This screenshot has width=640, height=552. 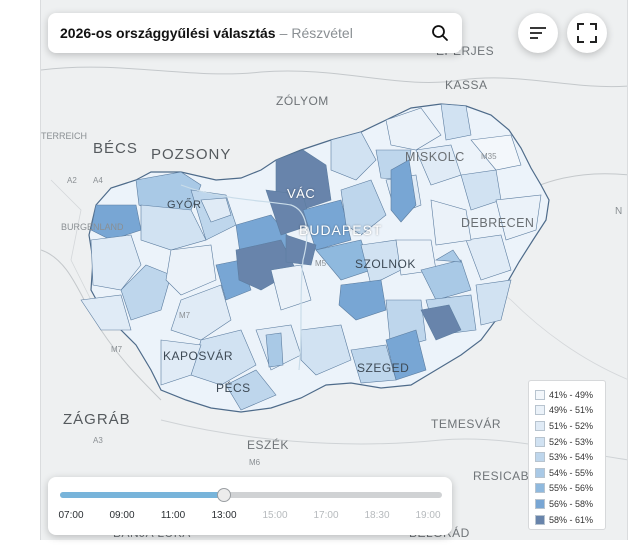 I want to click on time-tick-label: 18:30, so click(x=377, y=515).